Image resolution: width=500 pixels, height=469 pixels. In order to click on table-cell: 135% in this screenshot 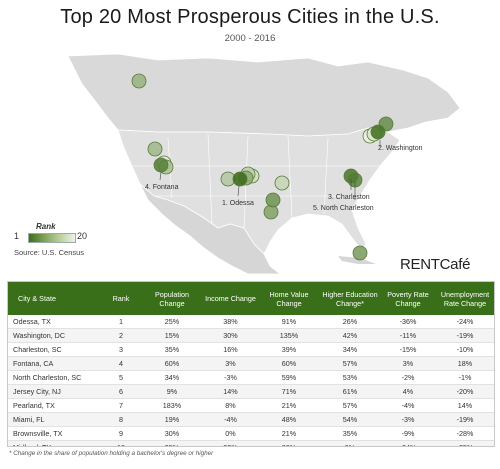, I will do `click(289, 335)`.